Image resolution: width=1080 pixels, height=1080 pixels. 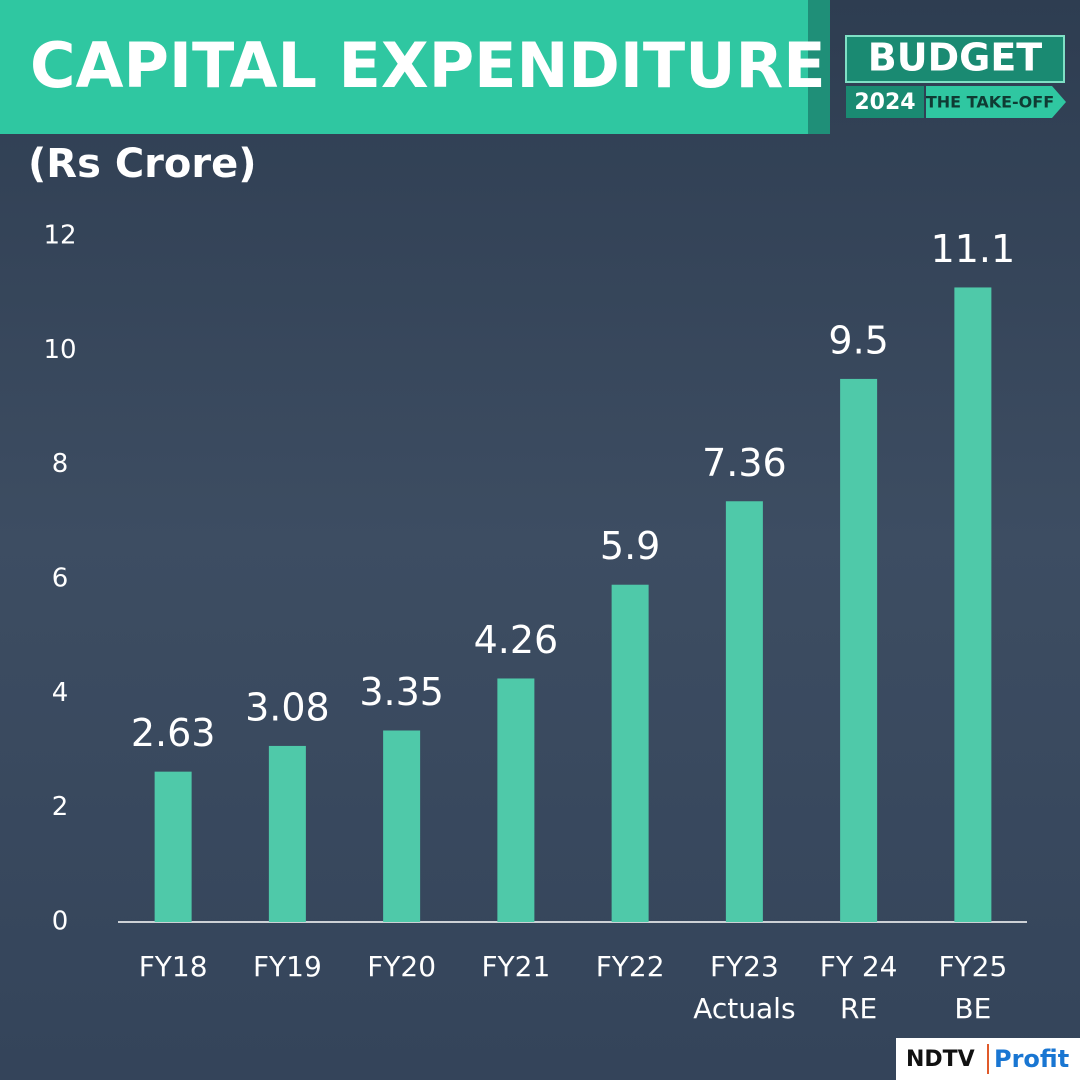 I want to click on y-tick-label: 12, so click(x=59, y=236).